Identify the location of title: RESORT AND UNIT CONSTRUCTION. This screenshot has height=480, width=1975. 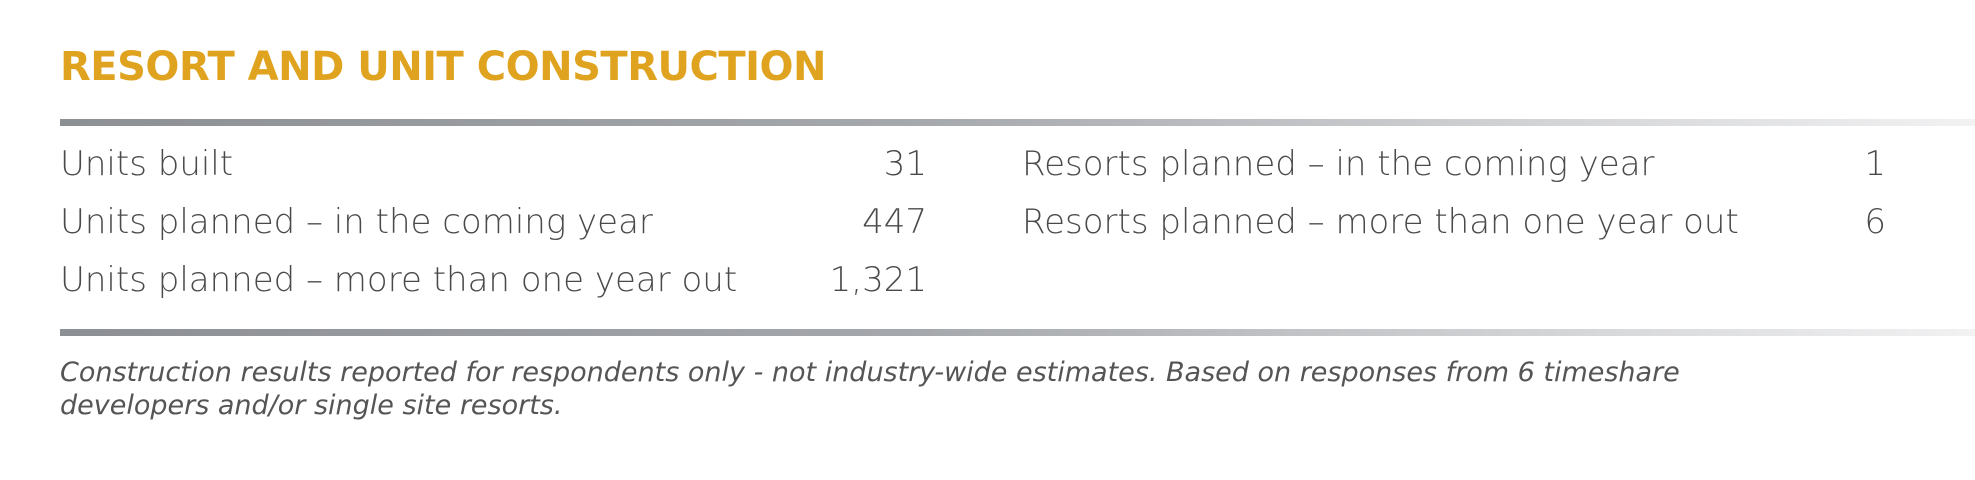
(443, 67).